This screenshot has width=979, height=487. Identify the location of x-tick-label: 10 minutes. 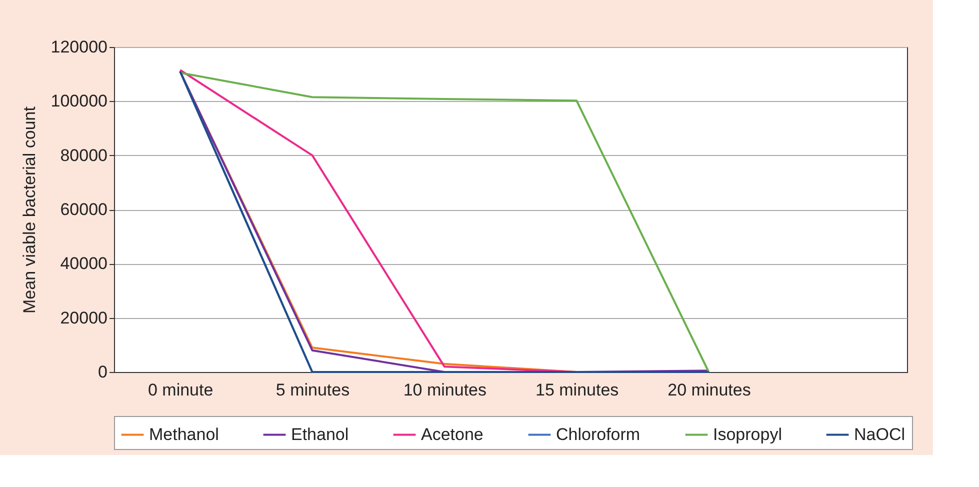
(445, 390).